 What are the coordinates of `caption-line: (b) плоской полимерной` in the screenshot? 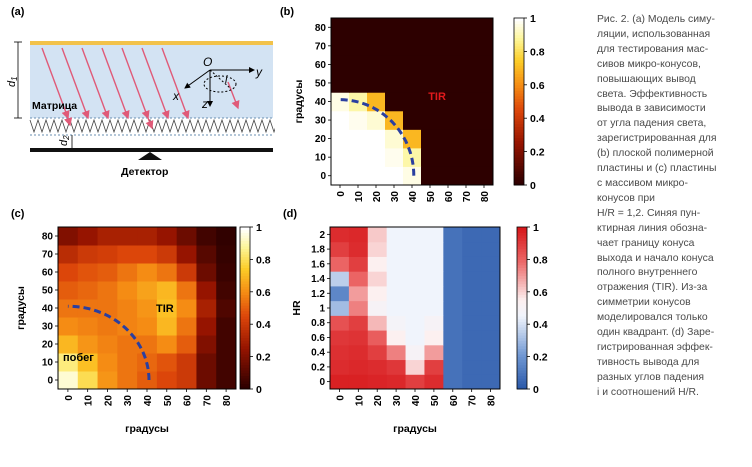 It's located at (655, 154).